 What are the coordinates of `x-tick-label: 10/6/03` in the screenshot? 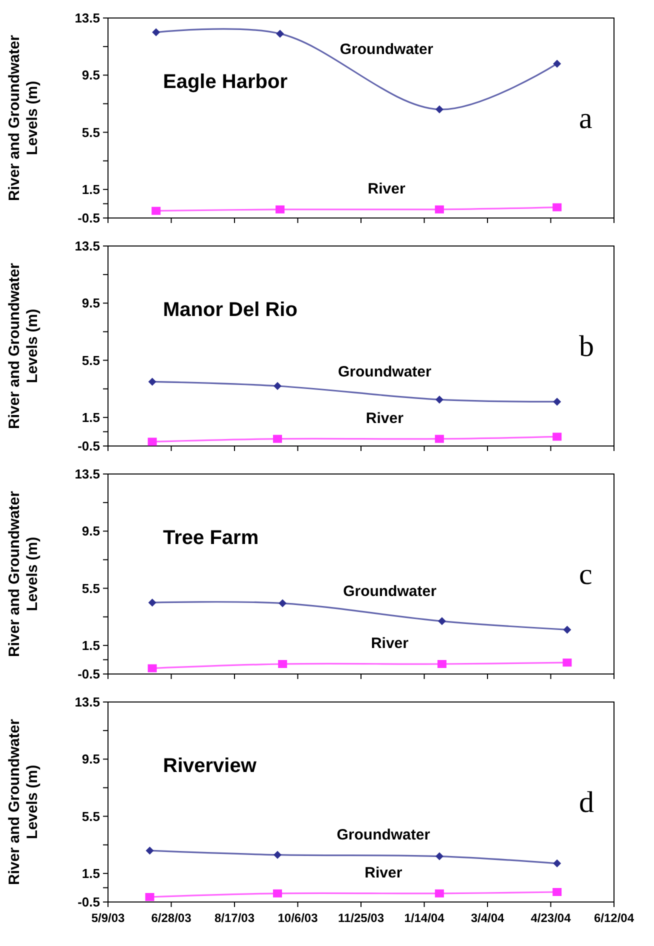 It's located at (298, 918).